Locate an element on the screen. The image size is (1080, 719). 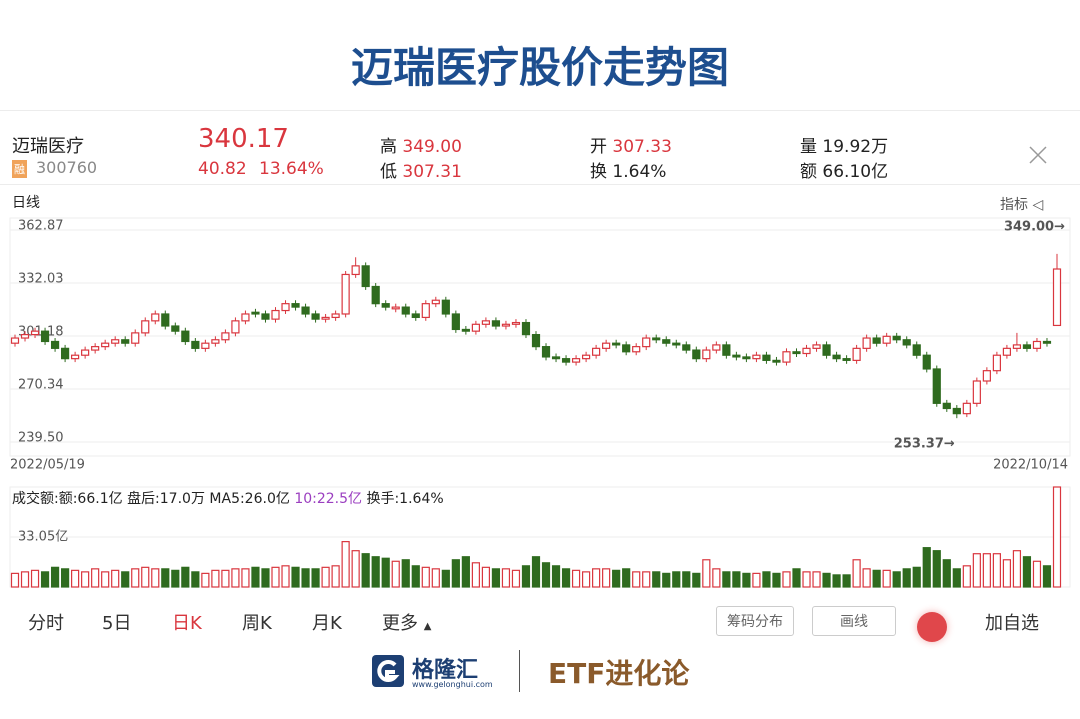
tab-active: 日K is located at coordinates (187, 623).